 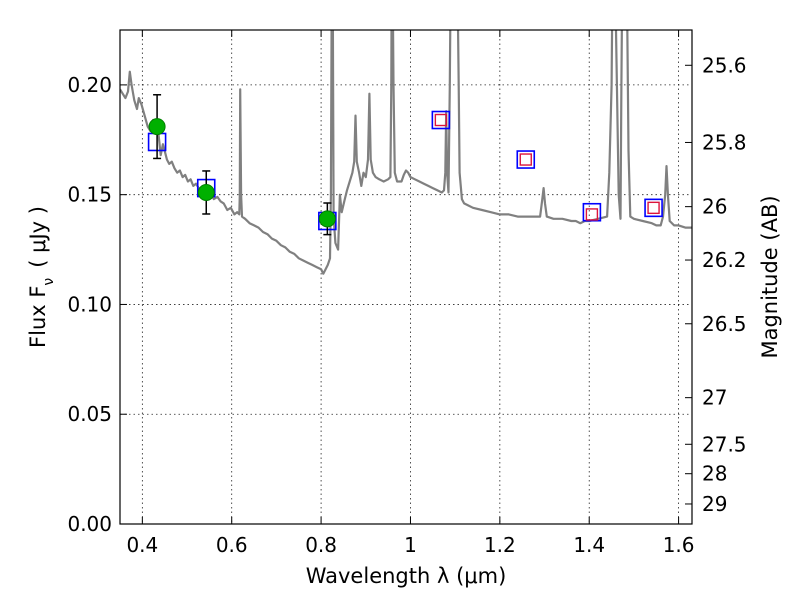 What do you see at coordinates (500, 545) in the screenshot?
I see `x-tick-label: 1.2` at bounding box center [500, 545].